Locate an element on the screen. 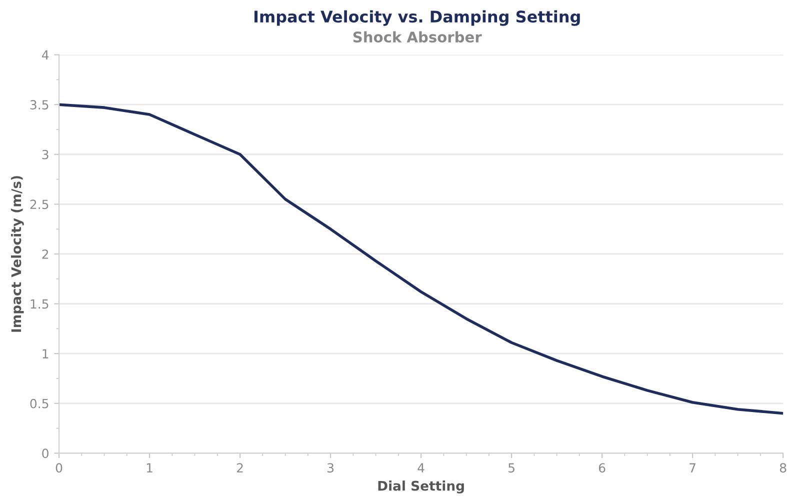  y-tick-label: 0 is located at coordinates (45, 453).